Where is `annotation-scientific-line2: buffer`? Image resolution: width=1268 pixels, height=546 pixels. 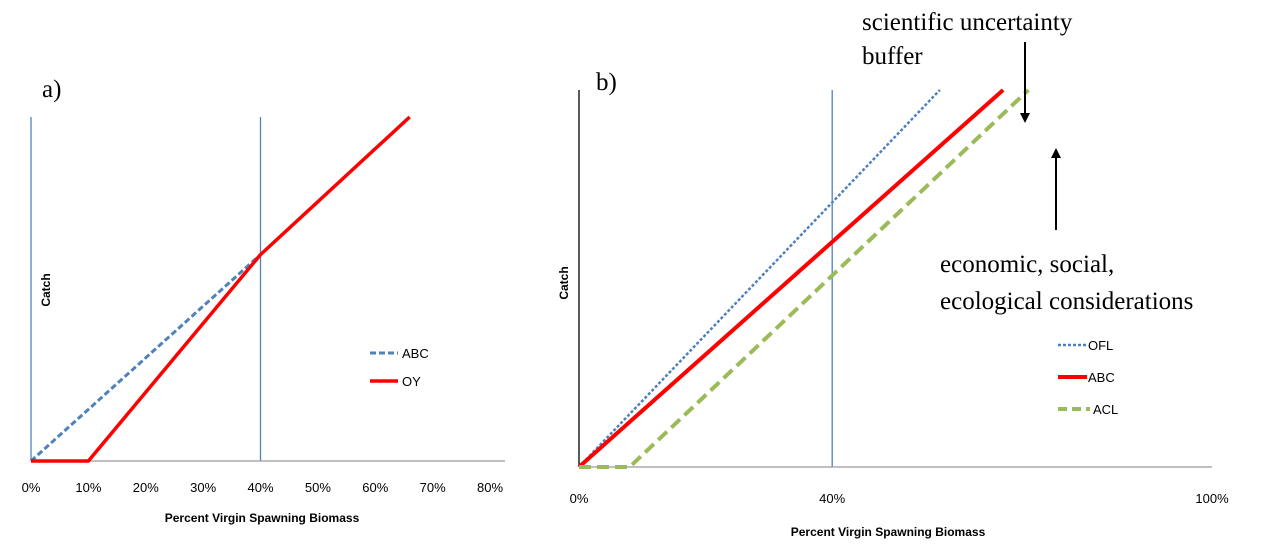 annotation-scientific-line2: buffer is located at coordinates (892, 56).